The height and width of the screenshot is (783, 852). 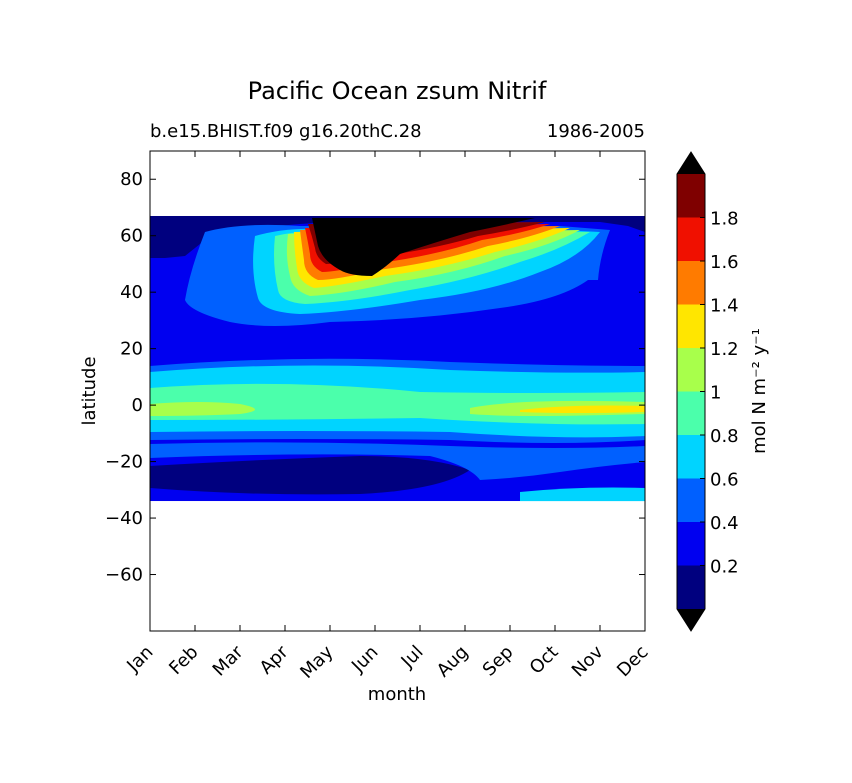 What do you see at coordinates (691, 620) in the screenshot?
I see `colorbar-extend-under` at bounding box center [691, 620].